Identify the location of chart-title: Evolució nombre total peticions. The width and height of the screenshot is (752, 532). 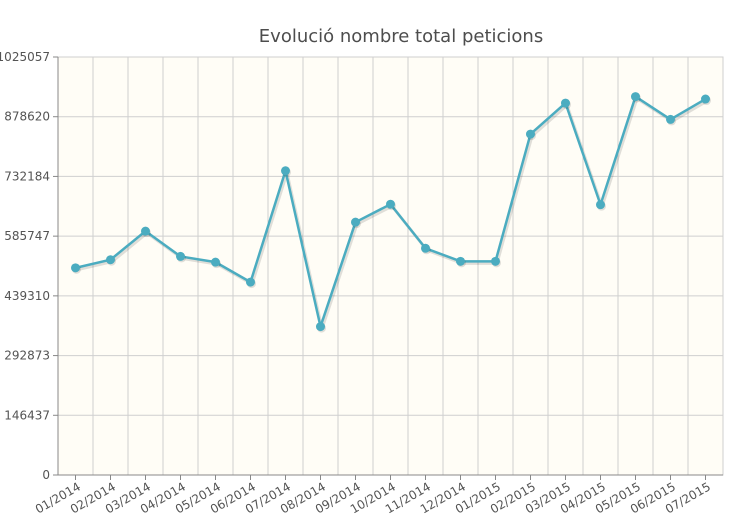
(401, 36).